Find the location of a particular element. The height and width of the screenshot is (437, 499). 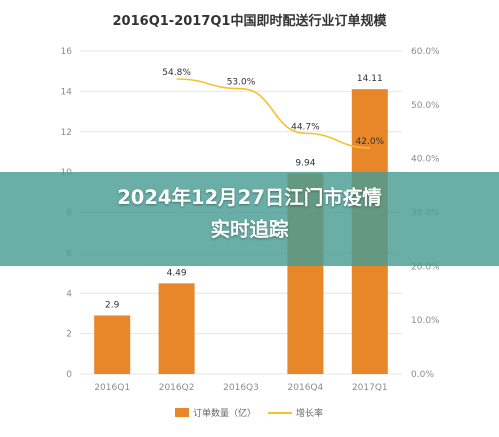

y-left-tick-label: 14 is located at coordinates (67, 92).